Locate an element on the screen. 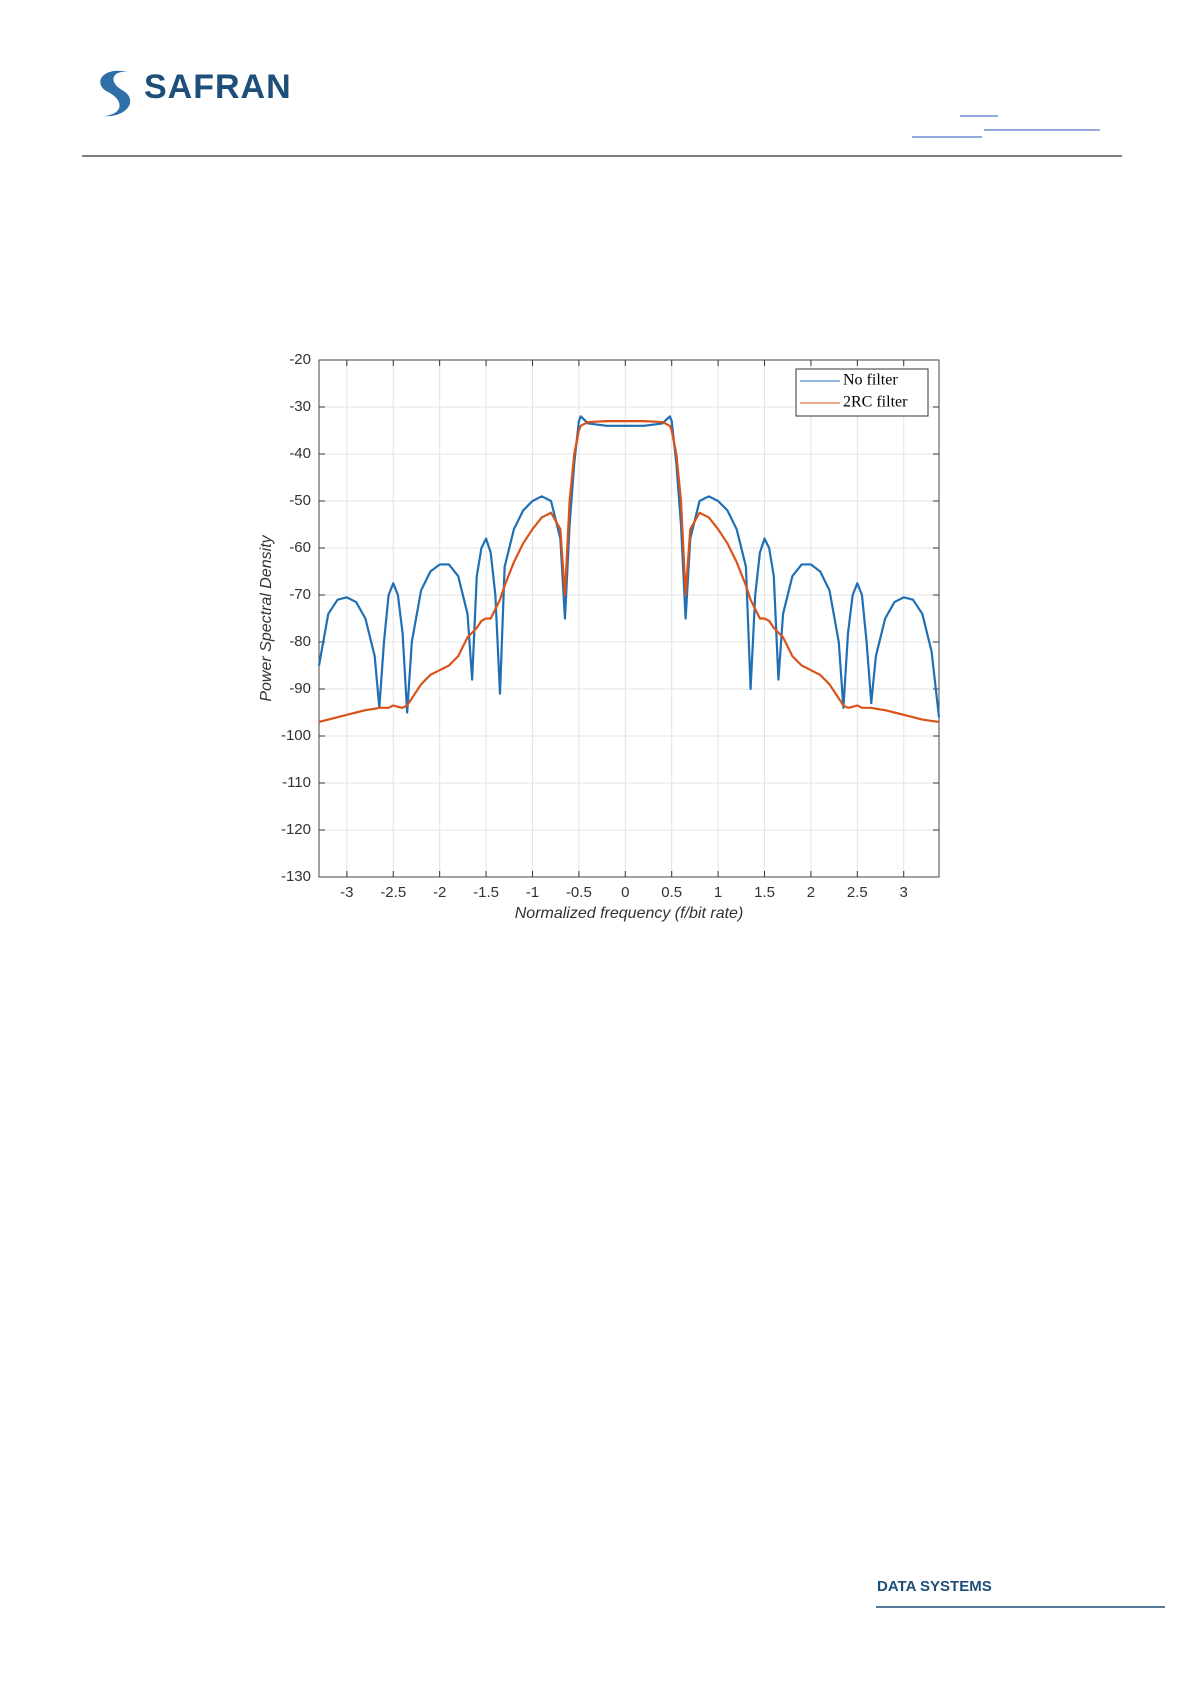 The height and width of the screenshot is (1689, 1191). y-tick-label: -60 is located at coordinates (300, 547).